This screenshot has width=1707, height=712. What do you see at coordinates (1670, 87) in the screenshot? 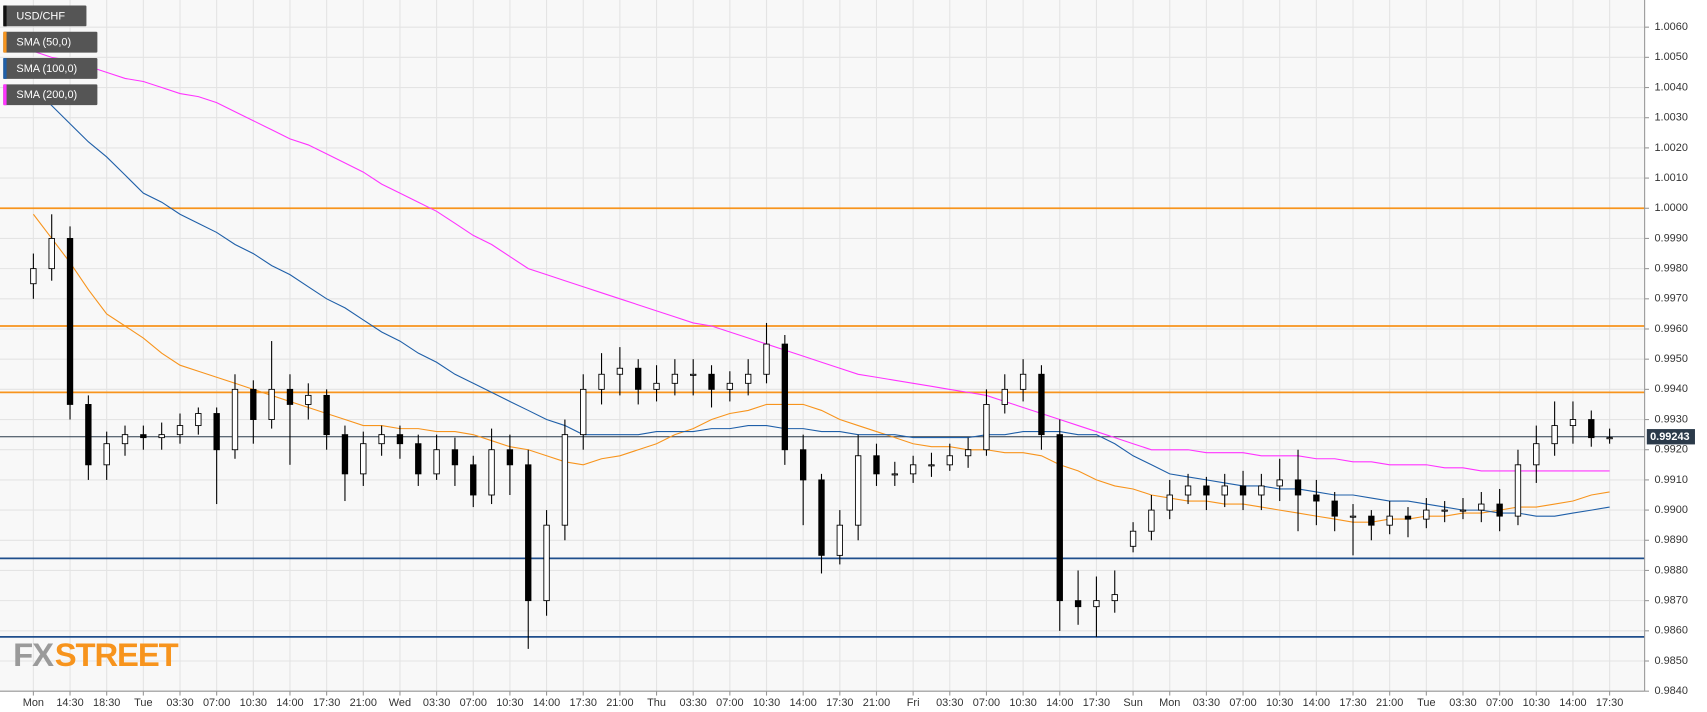
I see `y-tick-label: 1.0040` at bounding box center [1670, 87].